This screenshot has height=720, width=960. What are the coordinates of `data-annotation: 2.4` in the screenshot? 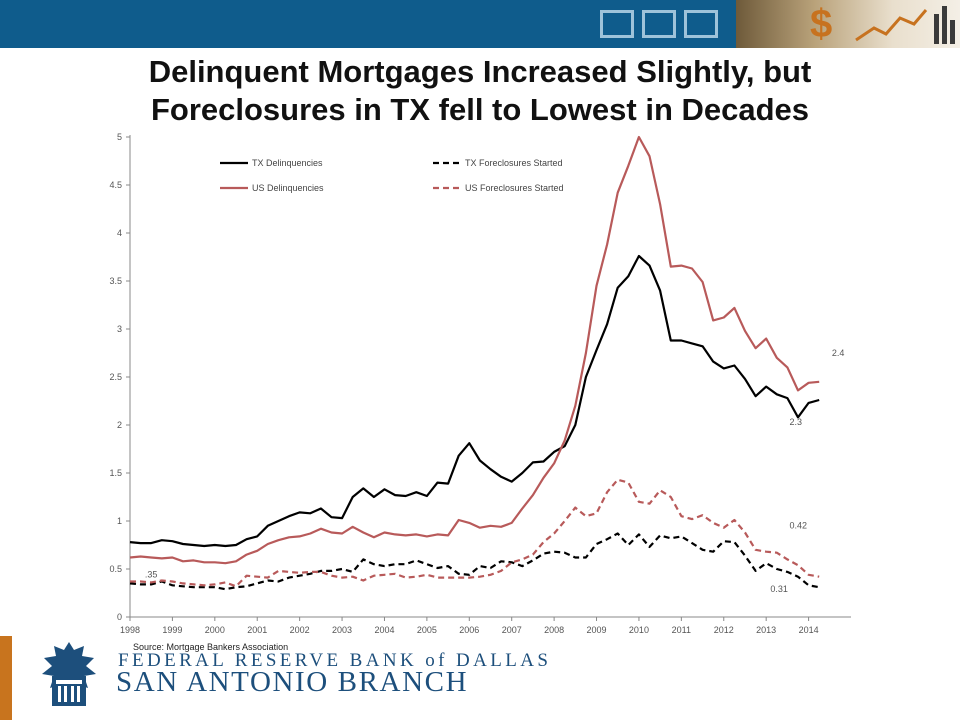 It's located at (838, 353).